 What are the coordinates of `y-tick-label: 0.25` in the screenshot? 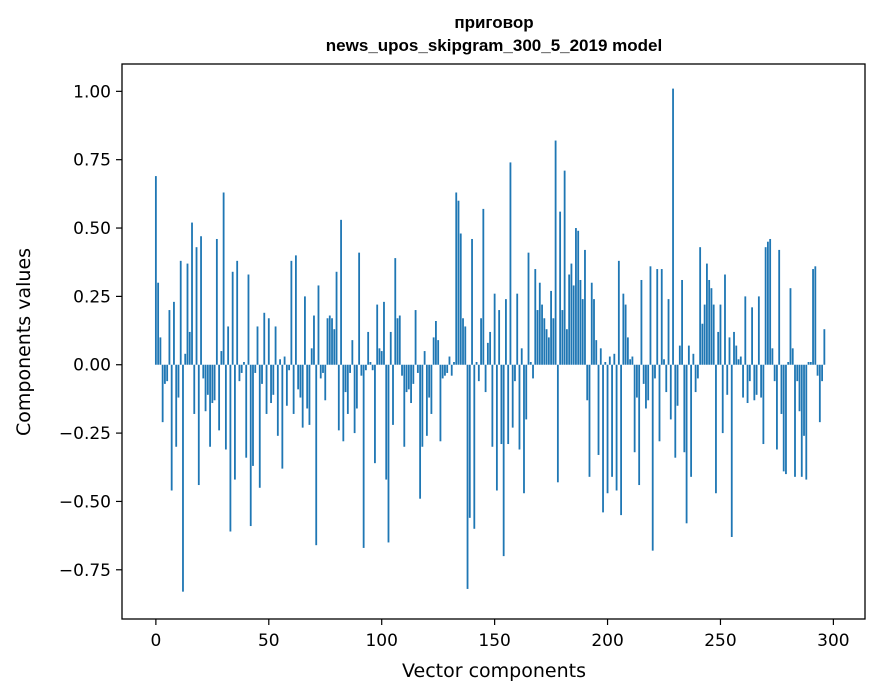 It's located at (92, 297).